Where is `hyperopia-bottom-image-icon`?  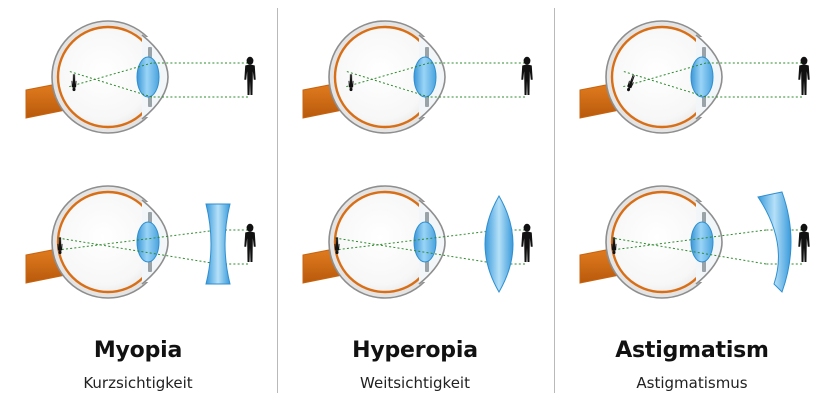 hyperopia-bottom-image-icon is located at coordinates (337, 246).